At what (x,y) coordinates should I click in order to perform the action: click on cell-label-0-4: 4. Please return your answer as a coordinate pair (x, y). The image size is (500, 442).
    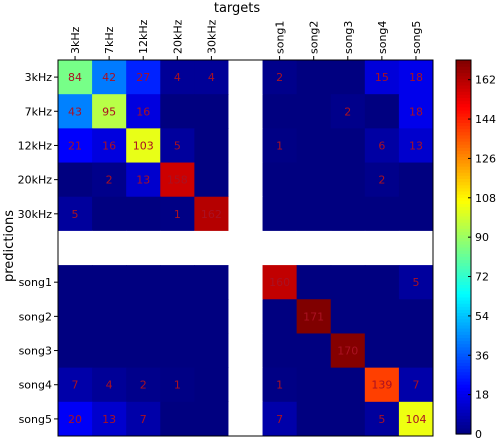
    Looking at the image, I should click on (211, 77).